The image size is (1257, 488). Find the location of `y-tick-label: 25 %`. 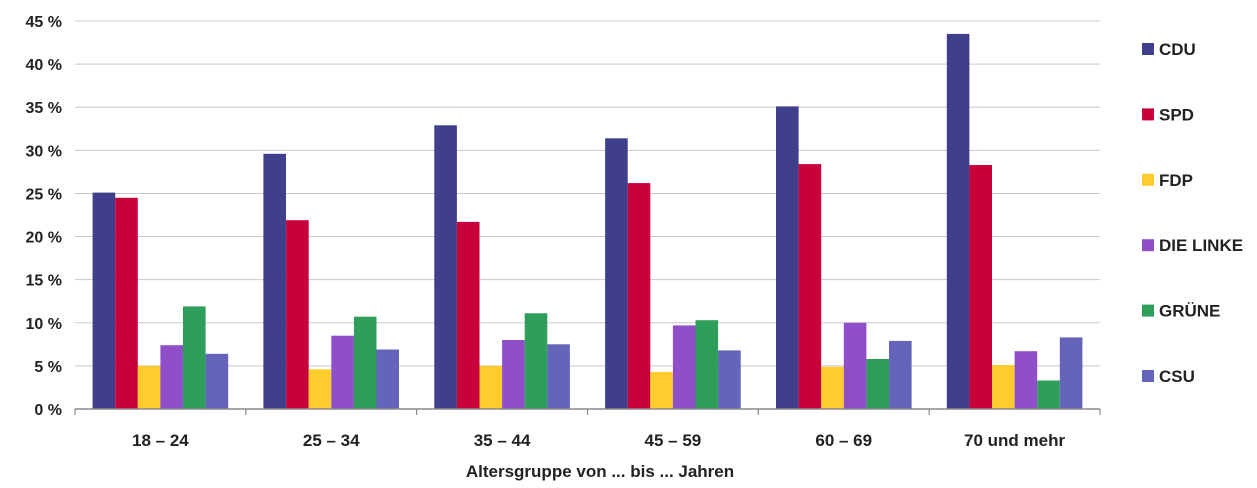

y-tick-label: 25 % is located at coordinates (44, 194).